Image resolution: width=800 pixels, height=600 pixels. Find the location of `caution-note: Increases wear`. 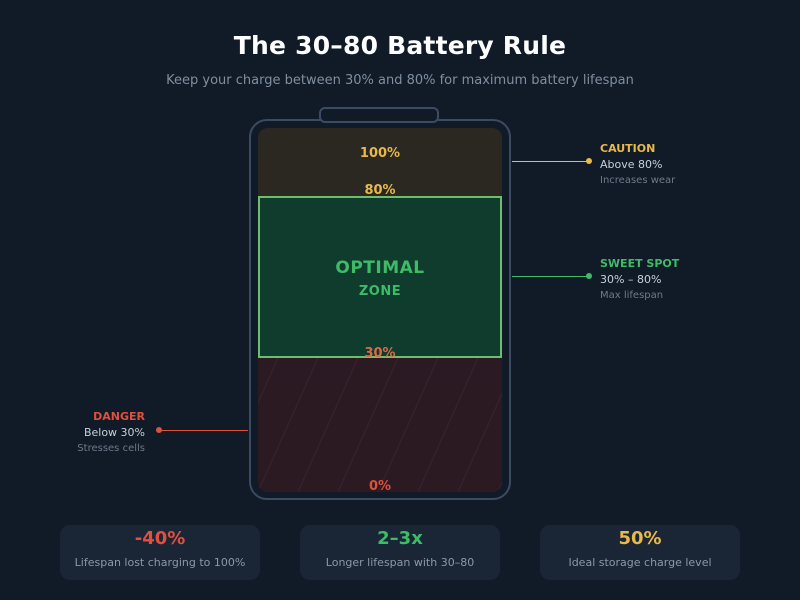

caution-note: Increases wear is located at coordinates (638, 180).